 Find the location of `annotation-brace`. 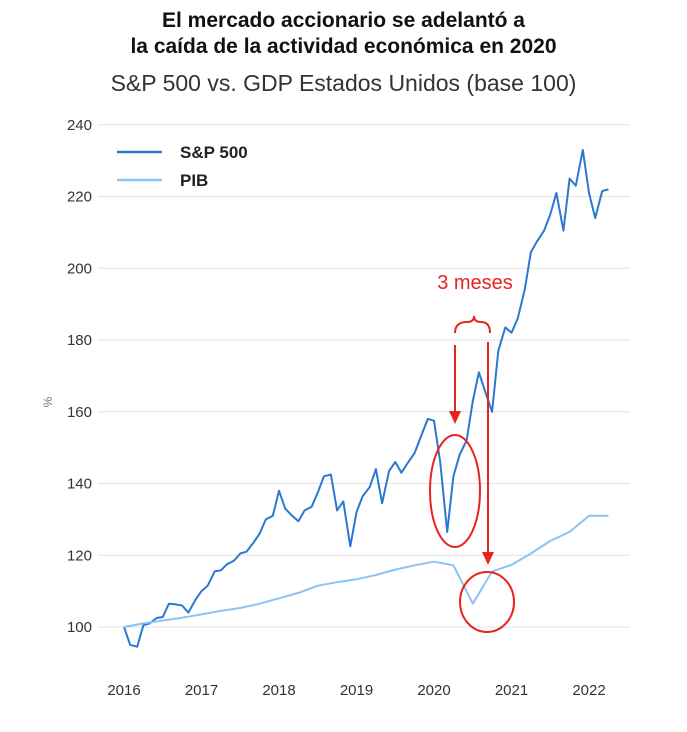

annotation-brace is located at coordinates (472, 324).